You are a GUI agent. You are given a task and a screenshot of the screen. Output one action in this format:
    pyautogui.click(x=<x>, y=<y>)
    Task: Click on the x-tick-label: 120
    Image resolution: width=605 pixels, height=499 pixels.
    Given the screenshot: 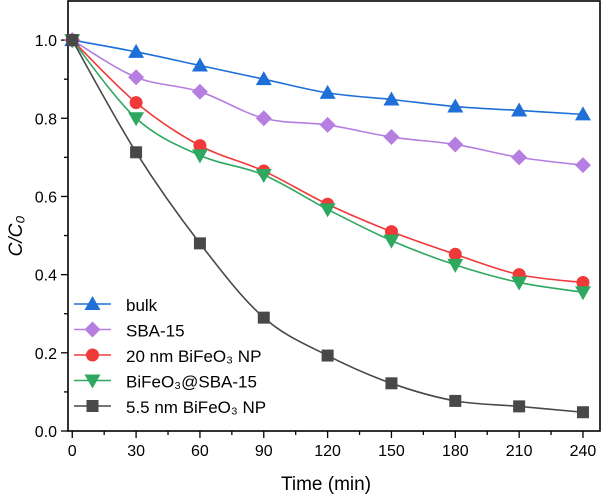 What is the action you would take?
    pyautogui.click(x=327, y=451)
    